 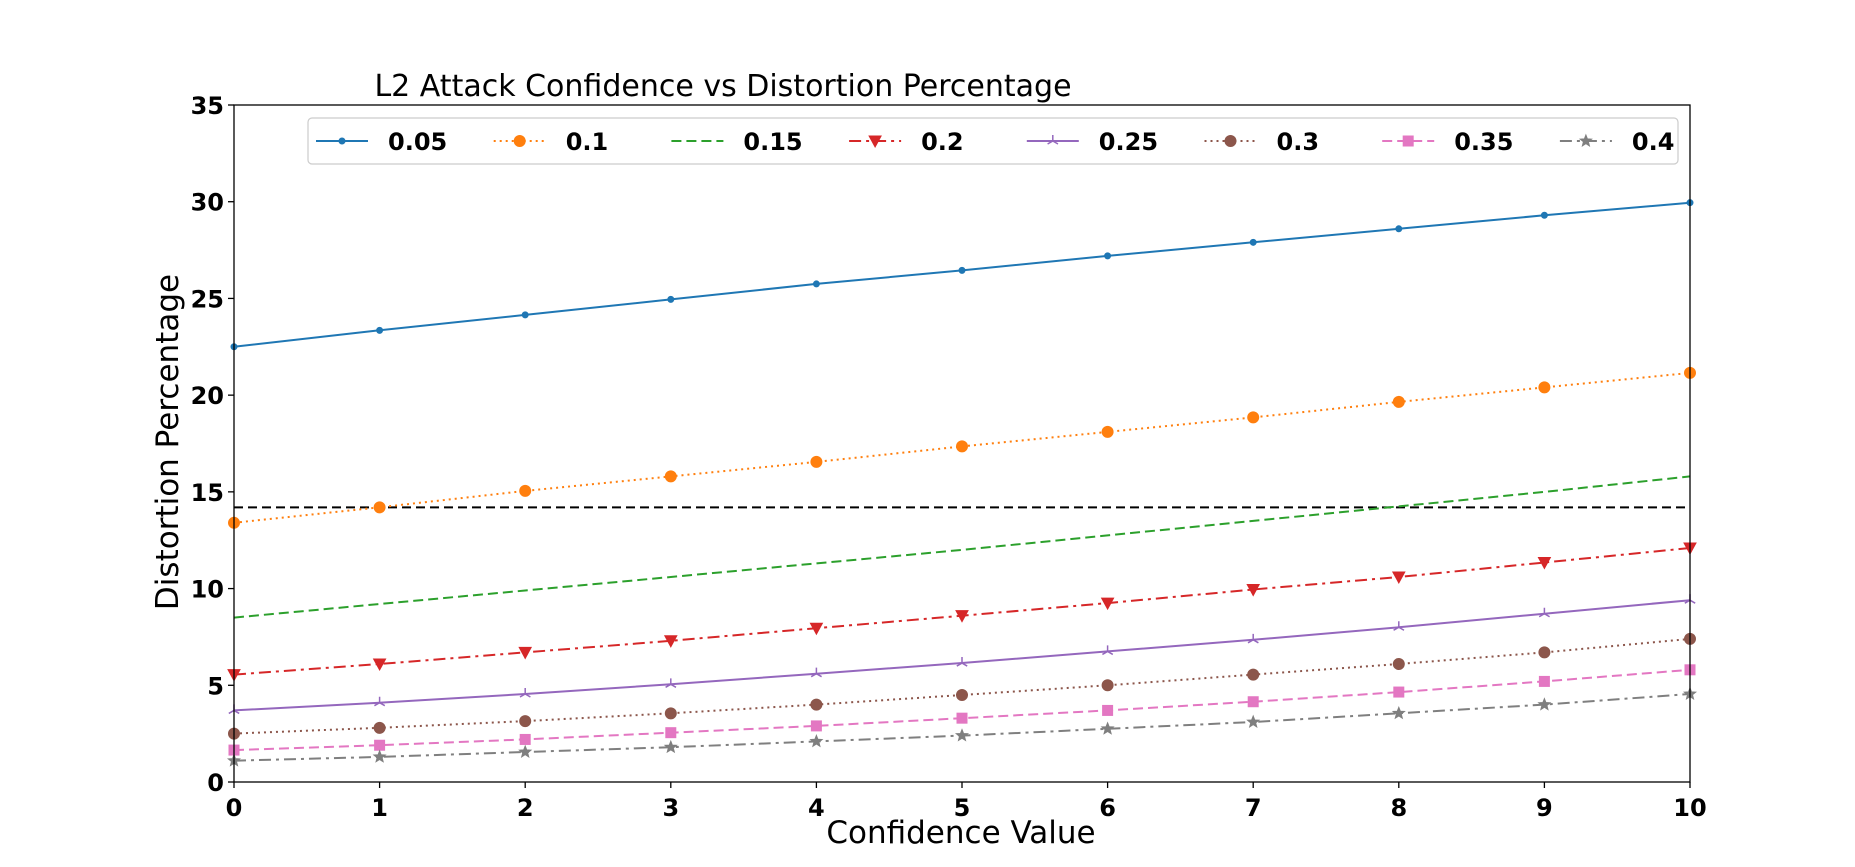 I want to click on data-point-0.2-6, so click(x=1107, y=604).